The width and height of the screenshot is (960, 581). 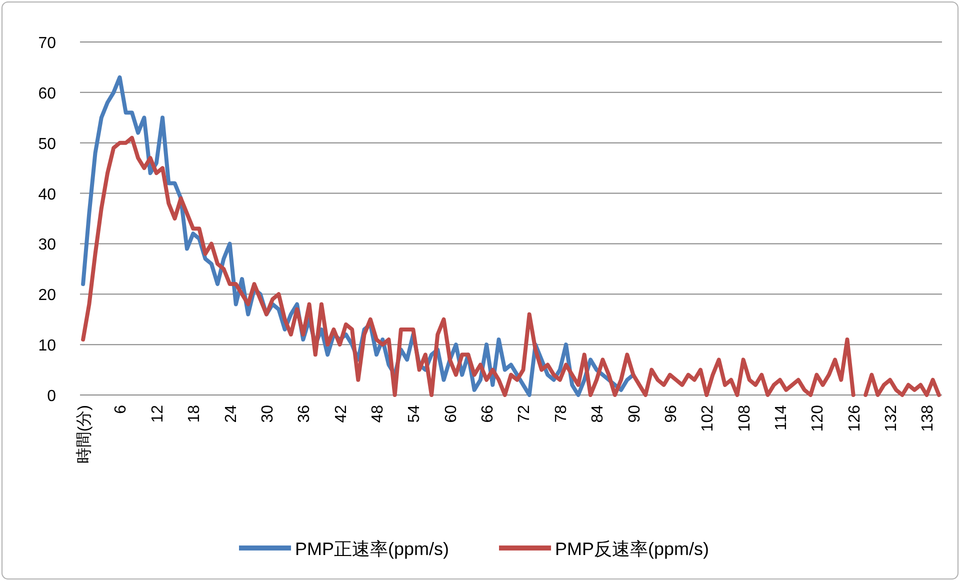 What do you see at coordinates (157, 413) in the screenshot?
I see `x-tick-label: 12` at bounding box center [157, 413].